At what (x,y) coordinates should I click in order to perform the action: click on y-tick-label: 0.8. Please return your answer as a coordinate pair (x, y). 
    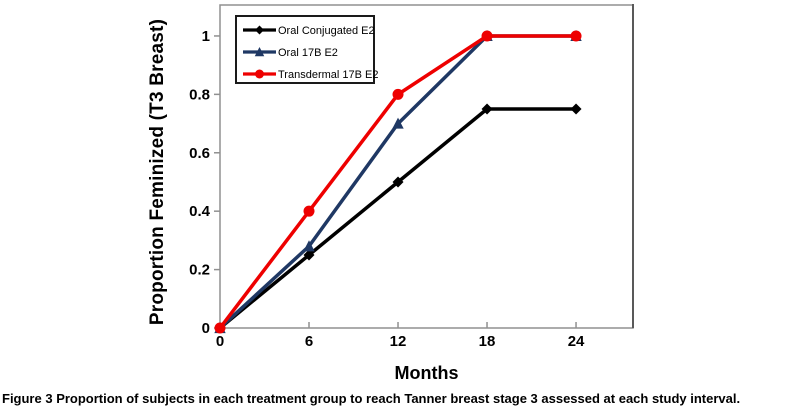
    Looking at the image, I should click on (199, 94).